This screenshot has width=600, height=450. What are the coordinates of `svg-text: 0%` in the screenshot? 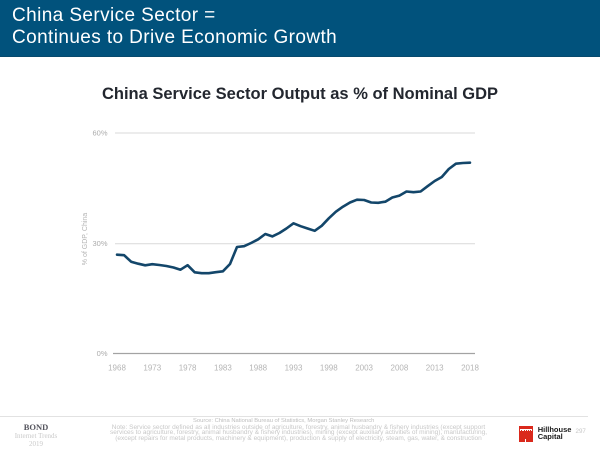 It's located at (102, 353).